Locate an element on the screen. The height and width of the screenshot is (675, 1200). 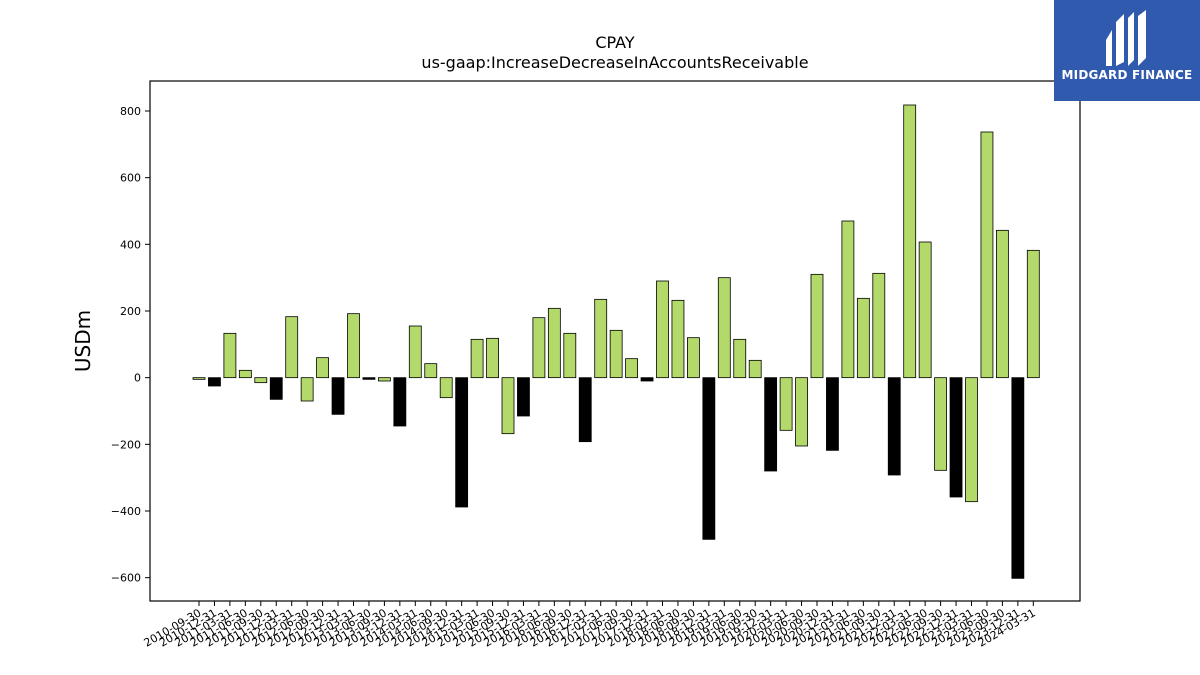
y-tick-label: −200 is located at coordinates (126, 444).